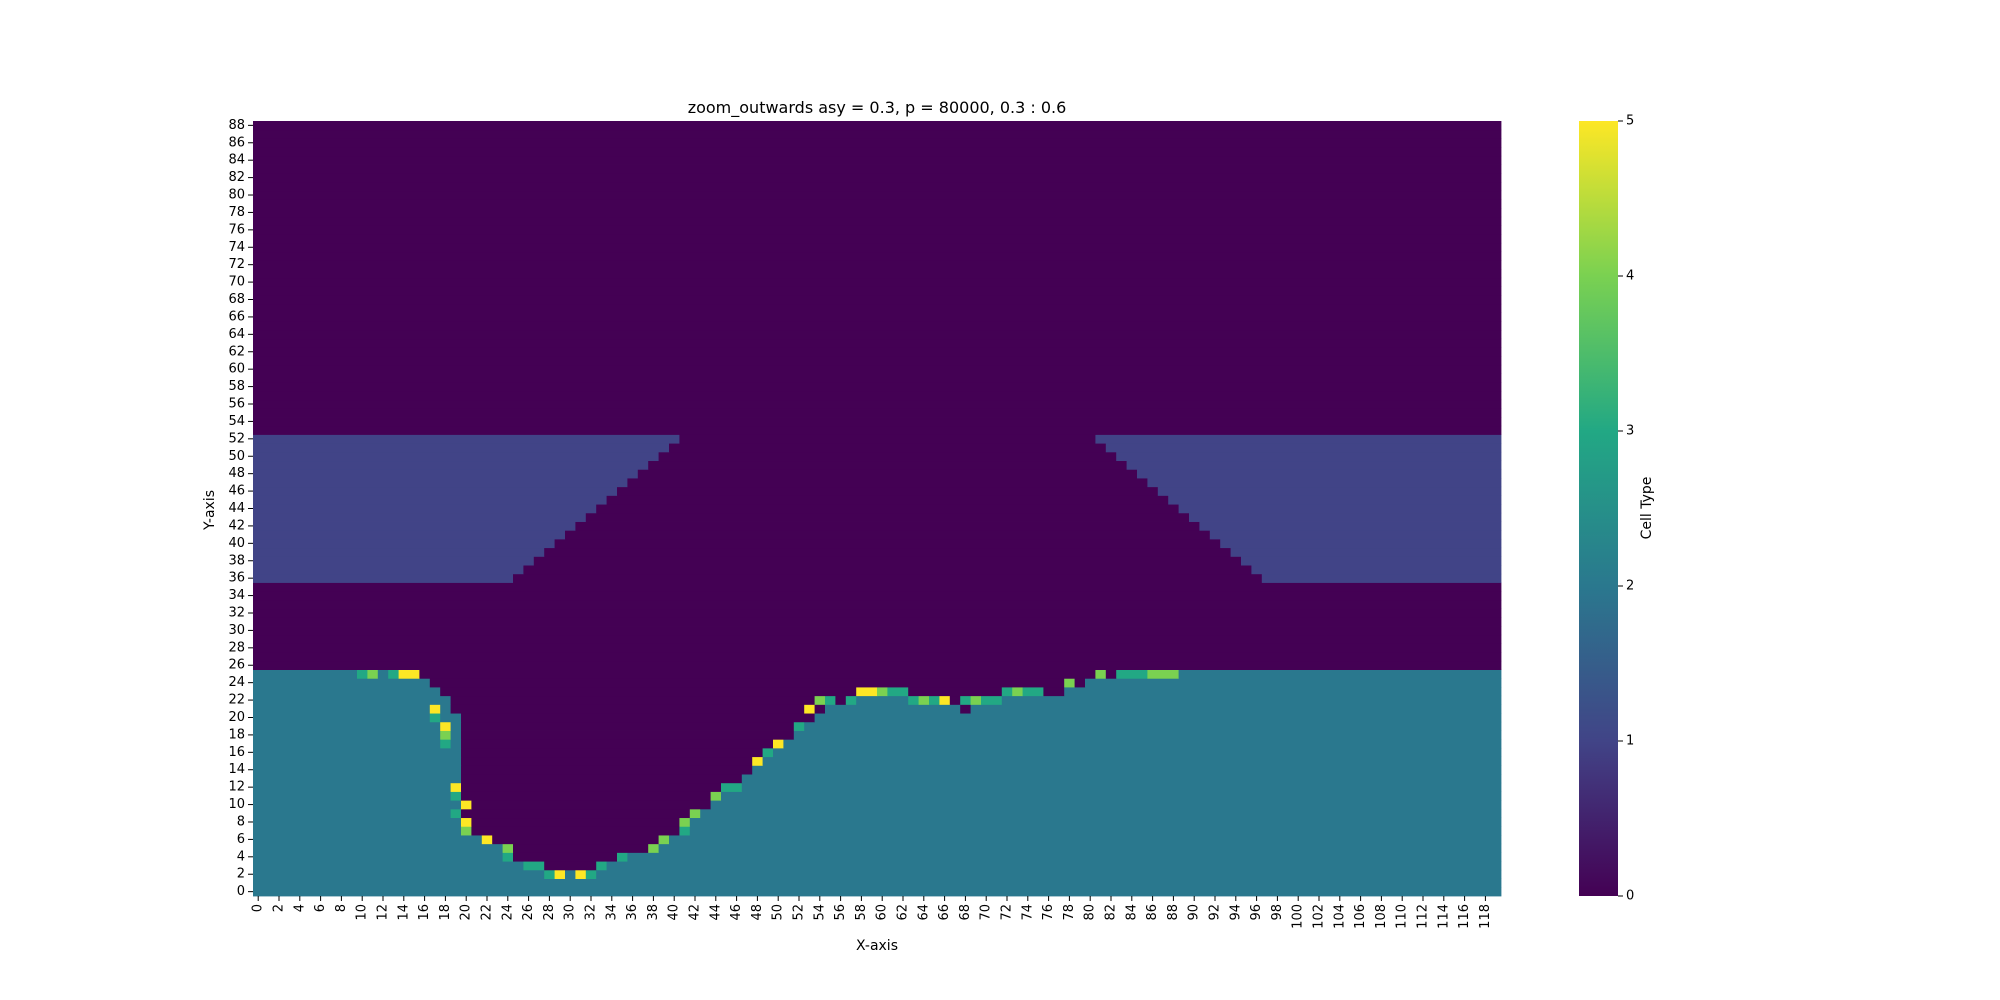  What do you see at coordinates (882, 912) in the screenshot?
I see `x-tick-label: 60` at bounding box center [882, 912].